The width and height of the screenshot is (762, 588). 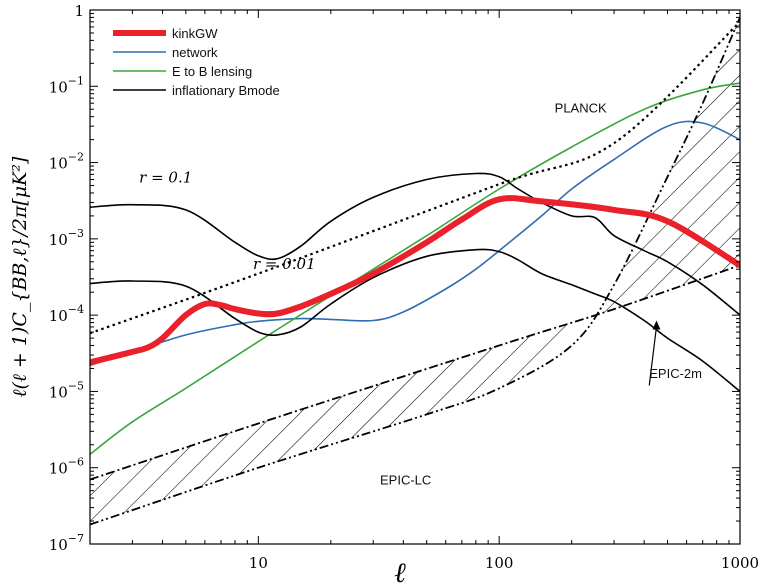 I want to click on legend-label-e-to-b-lensing: E to B lensing, so click(x=212, y=71).